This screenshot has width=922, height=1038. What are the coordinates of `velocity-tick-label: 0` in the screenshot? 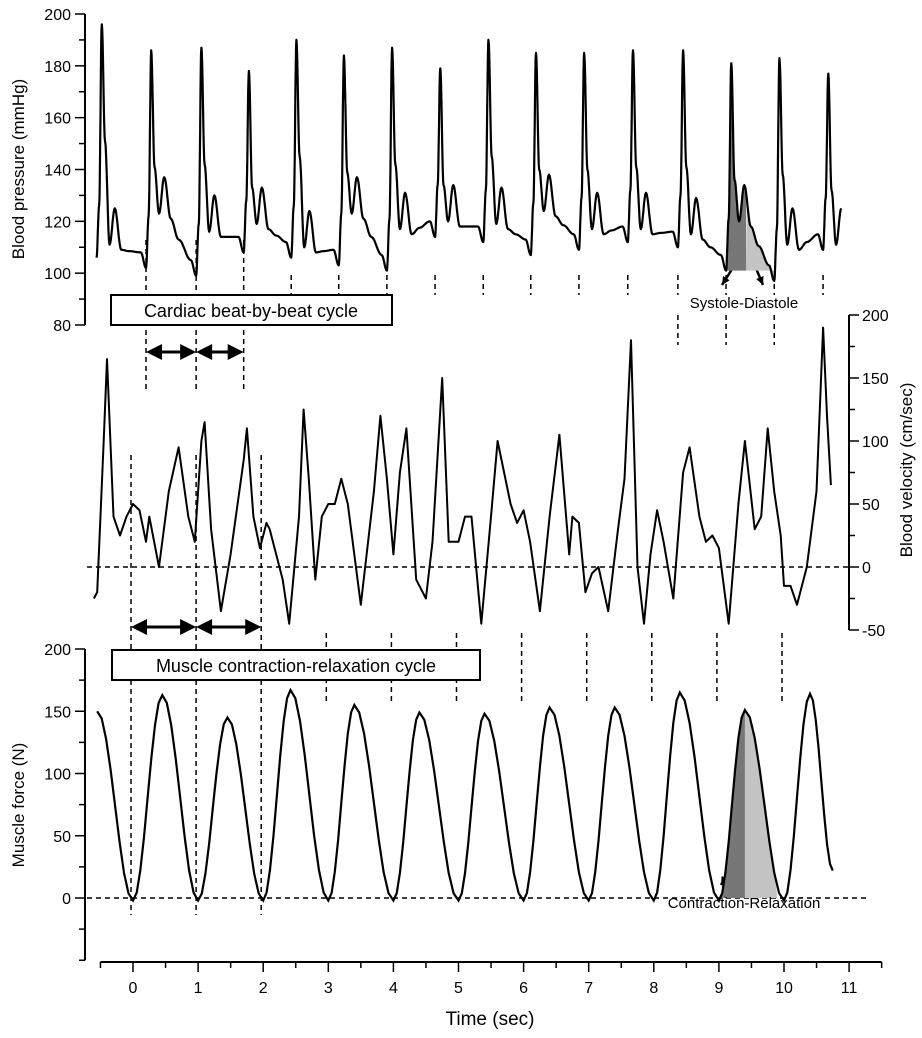 It's located at (866, 568).